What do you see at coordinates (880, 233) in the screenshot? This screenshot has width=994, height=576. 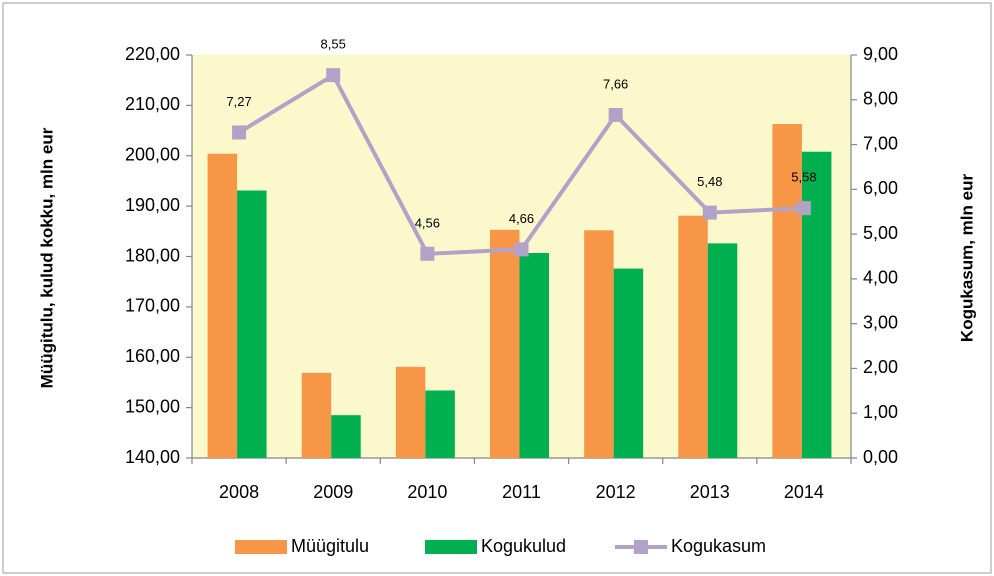 I see `y2-tick-label: 5,00` at bounding box center [880, 233].